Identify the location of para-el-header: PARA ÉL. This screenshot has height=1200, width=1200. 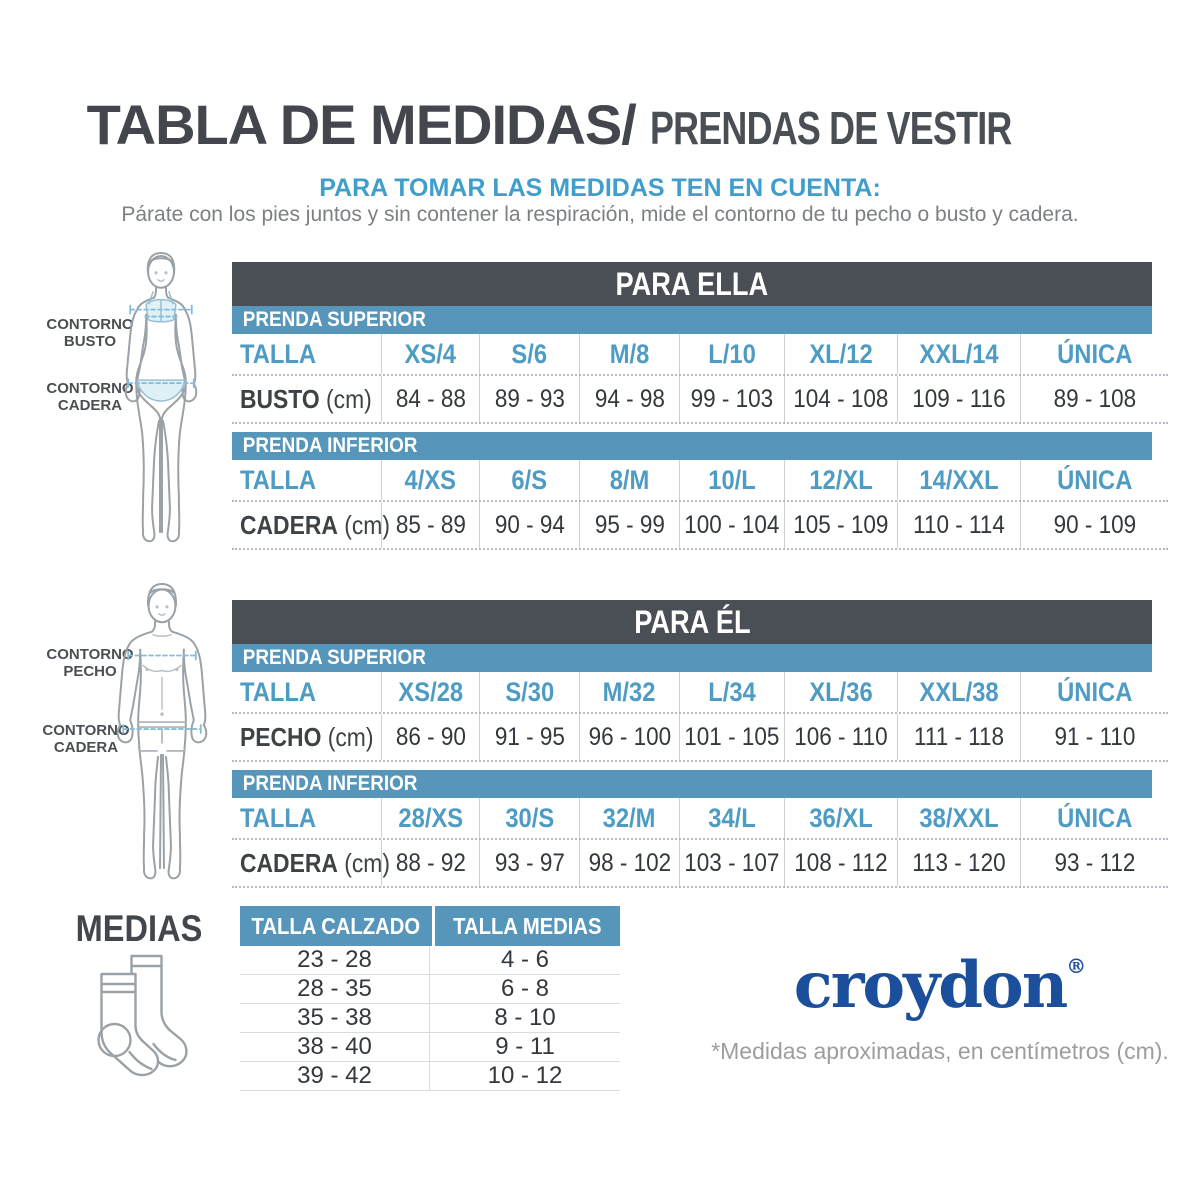
(692, 622).